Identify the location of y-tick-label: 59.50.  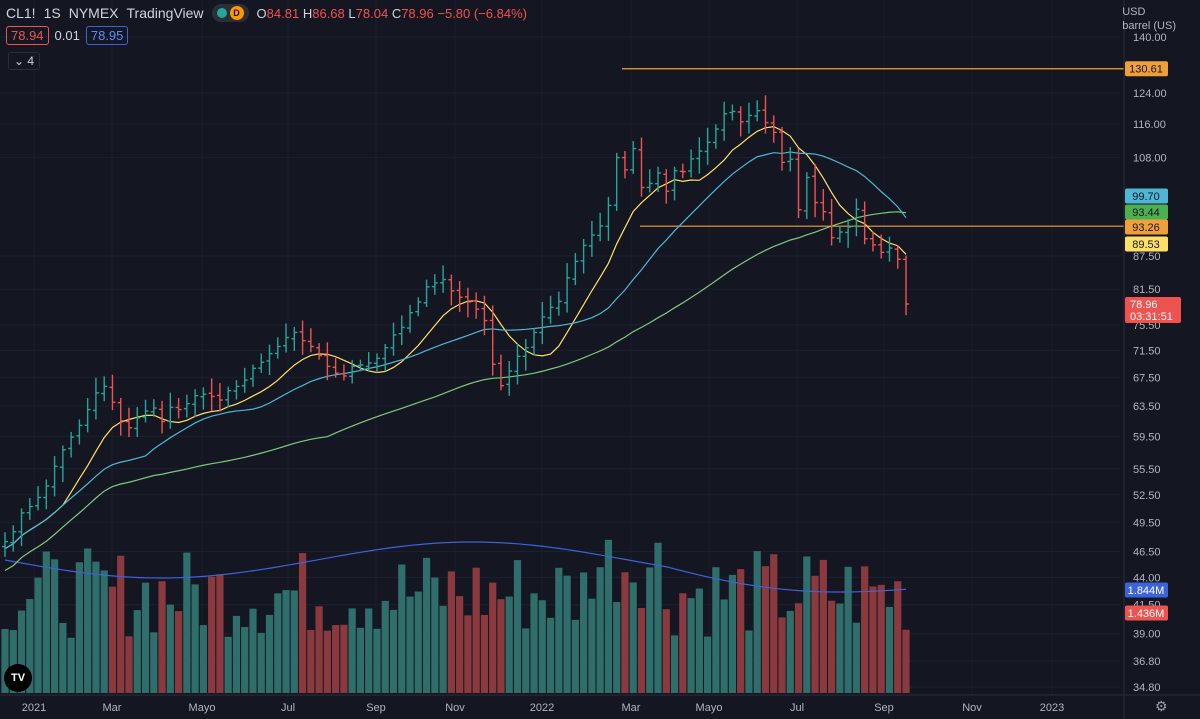
(1147, 437).